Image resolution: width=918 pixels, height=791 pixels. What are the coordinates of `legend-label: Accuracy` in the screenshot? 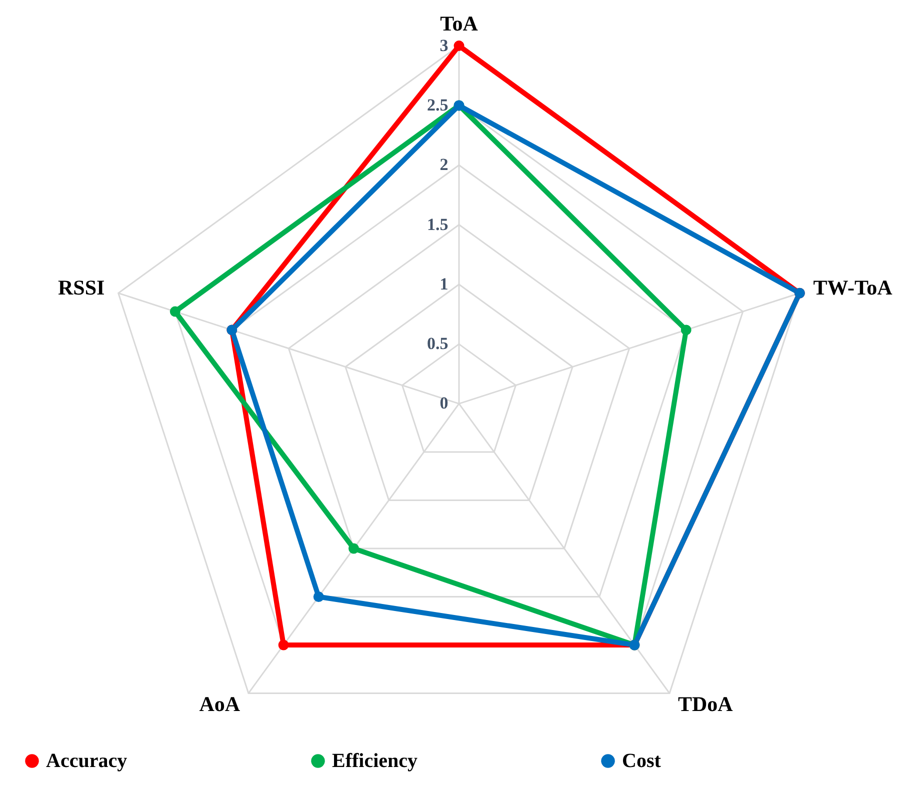 It's located at (87, 761).